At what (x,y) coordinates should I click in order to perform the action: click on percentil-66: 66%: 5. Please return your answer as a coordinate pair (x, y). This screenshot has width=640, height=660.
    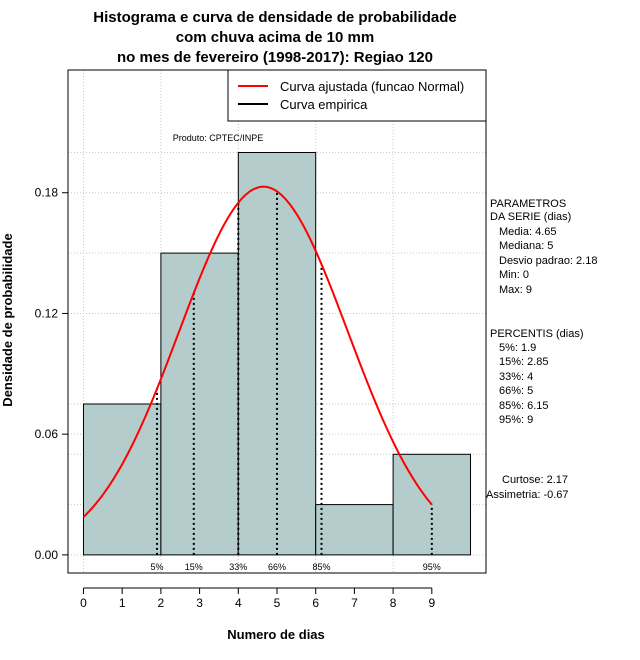
    Looking at the image, I should click on (516, 391).